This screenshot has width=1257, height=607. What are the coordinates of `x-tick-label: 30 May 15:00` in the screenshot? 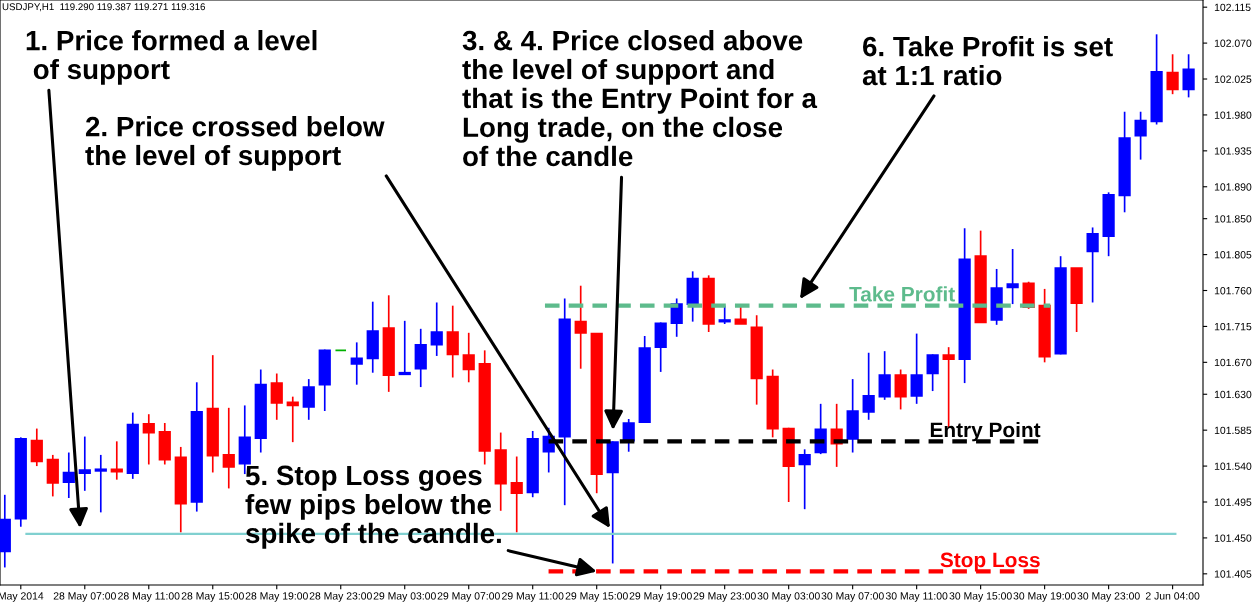 It's located at (980, 597).